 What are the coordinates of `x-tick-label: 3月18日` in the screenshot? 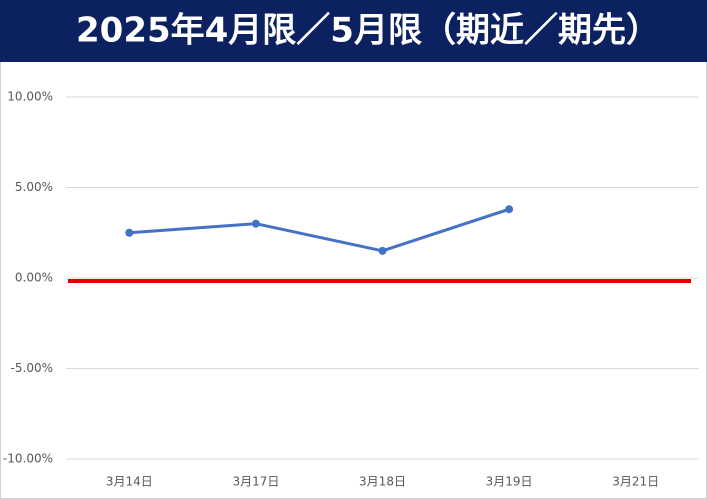 It's located at (382, 482).